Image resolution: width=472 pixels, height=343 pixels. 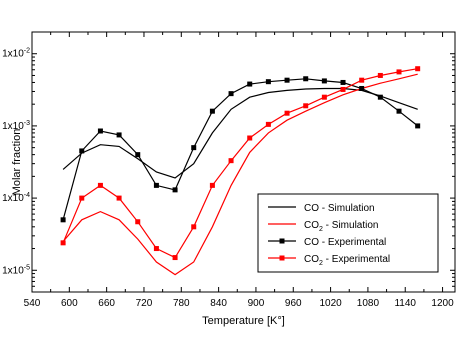 What do you see at coordinates (218, 303) in the screenshot?
I see `x-tick-label: 840` at bounding box center [218, 303].